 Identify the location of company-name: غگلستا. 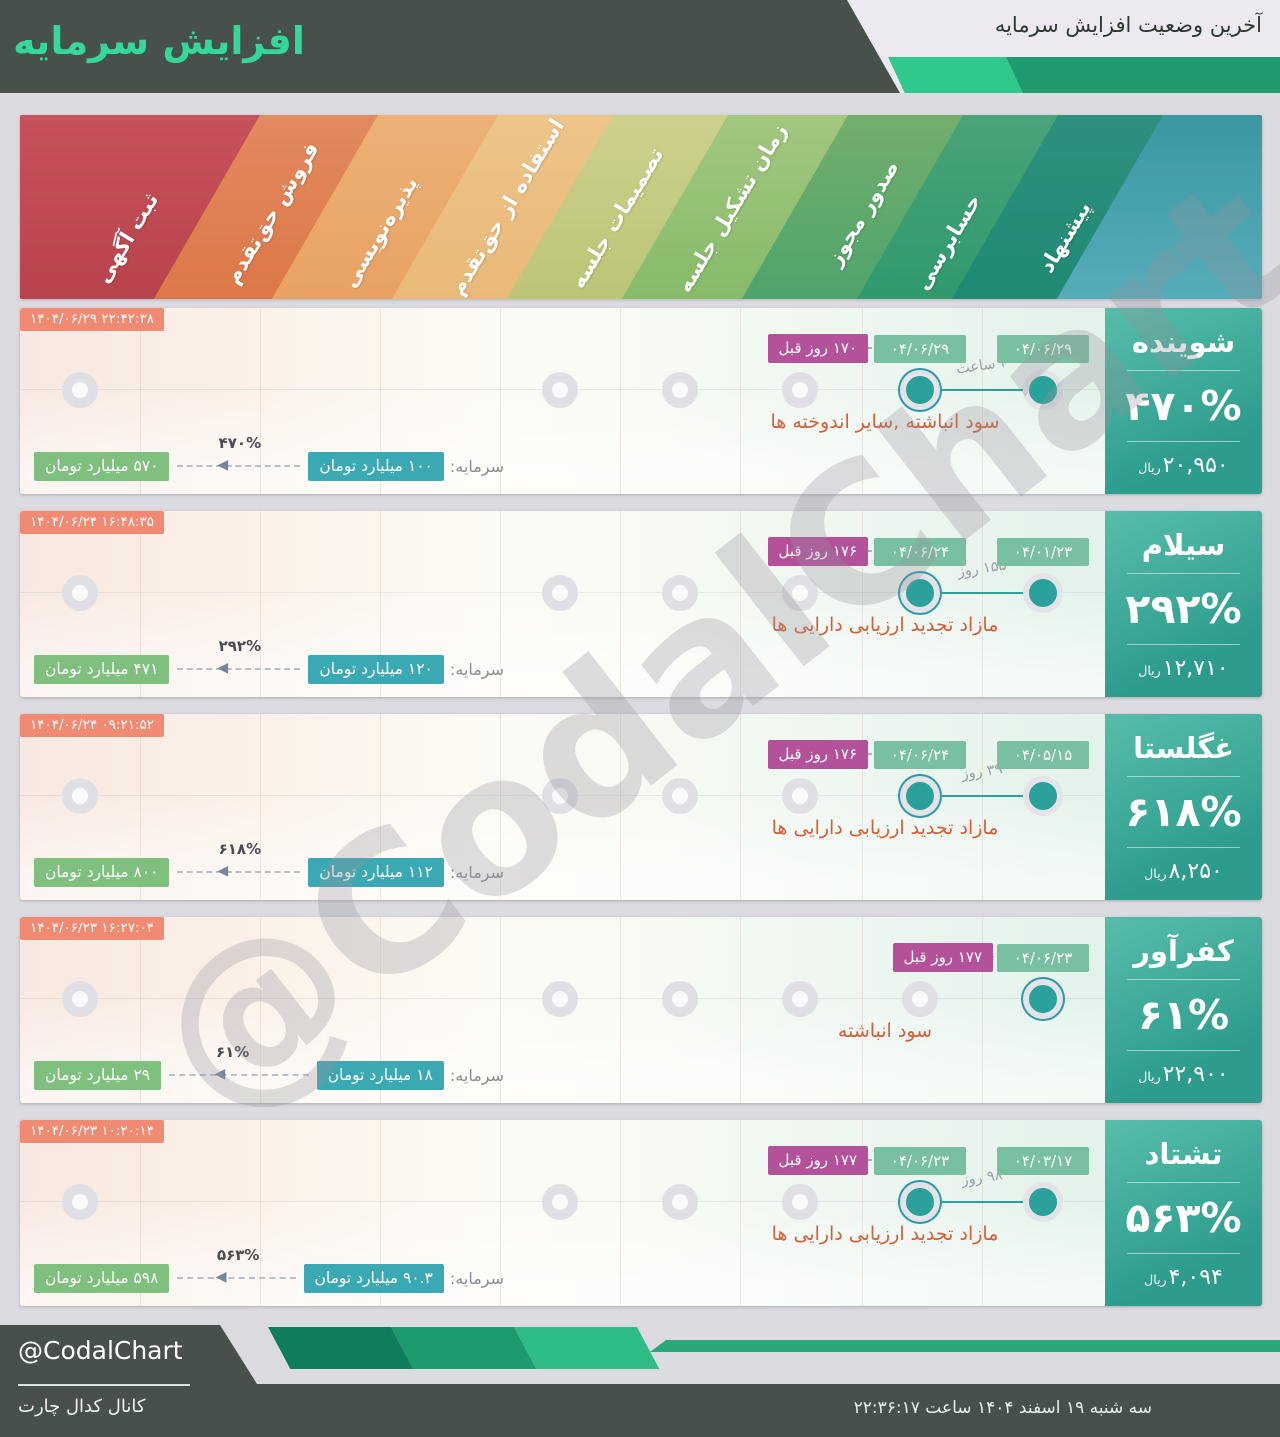
(1183, 747).